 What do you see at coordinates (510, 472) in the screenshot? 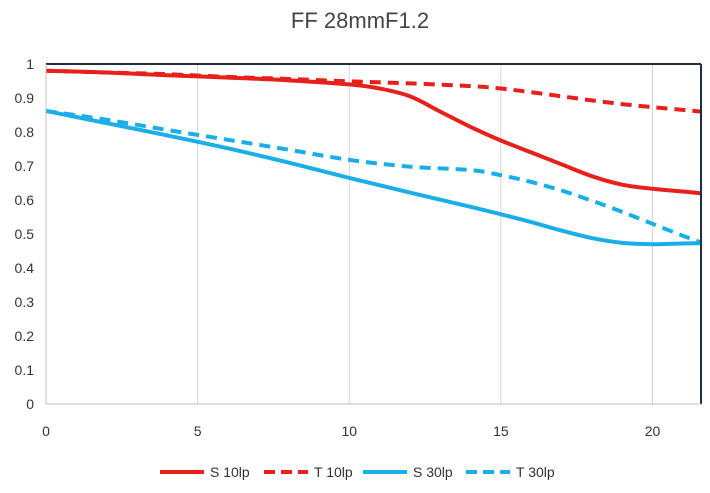
I see `legend-item-t-30lp: T 30lp` at bounding box center [510, 472].